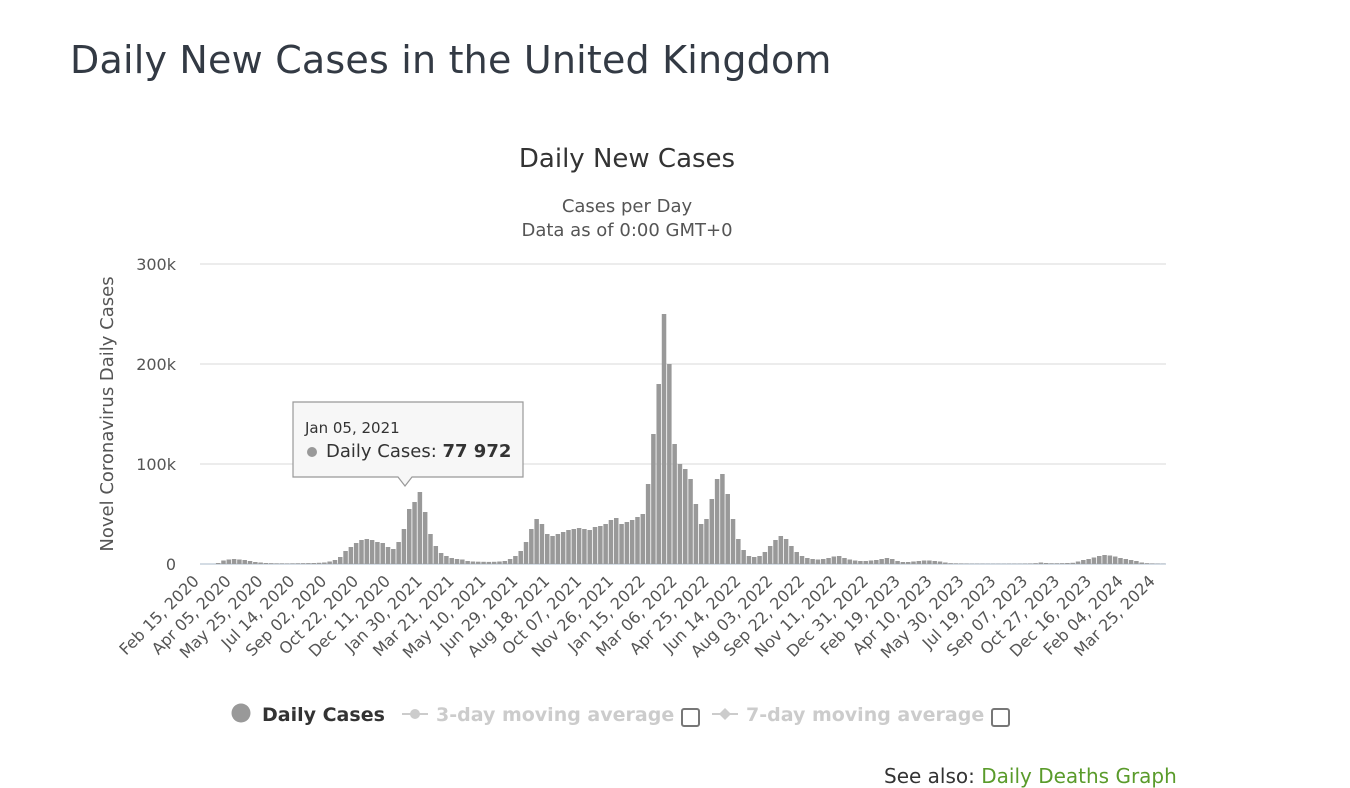  I want to click on legend-daily-cases-label: Daily Cases, so click(323, 715).